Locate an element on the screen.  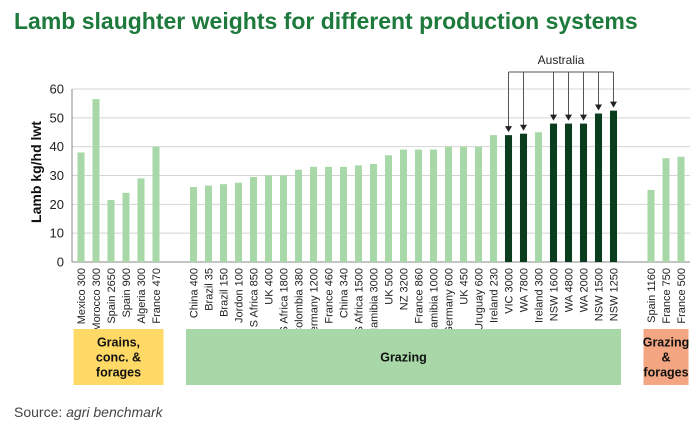
x-tick-label: France 460 is located at coordinates (330, 296).